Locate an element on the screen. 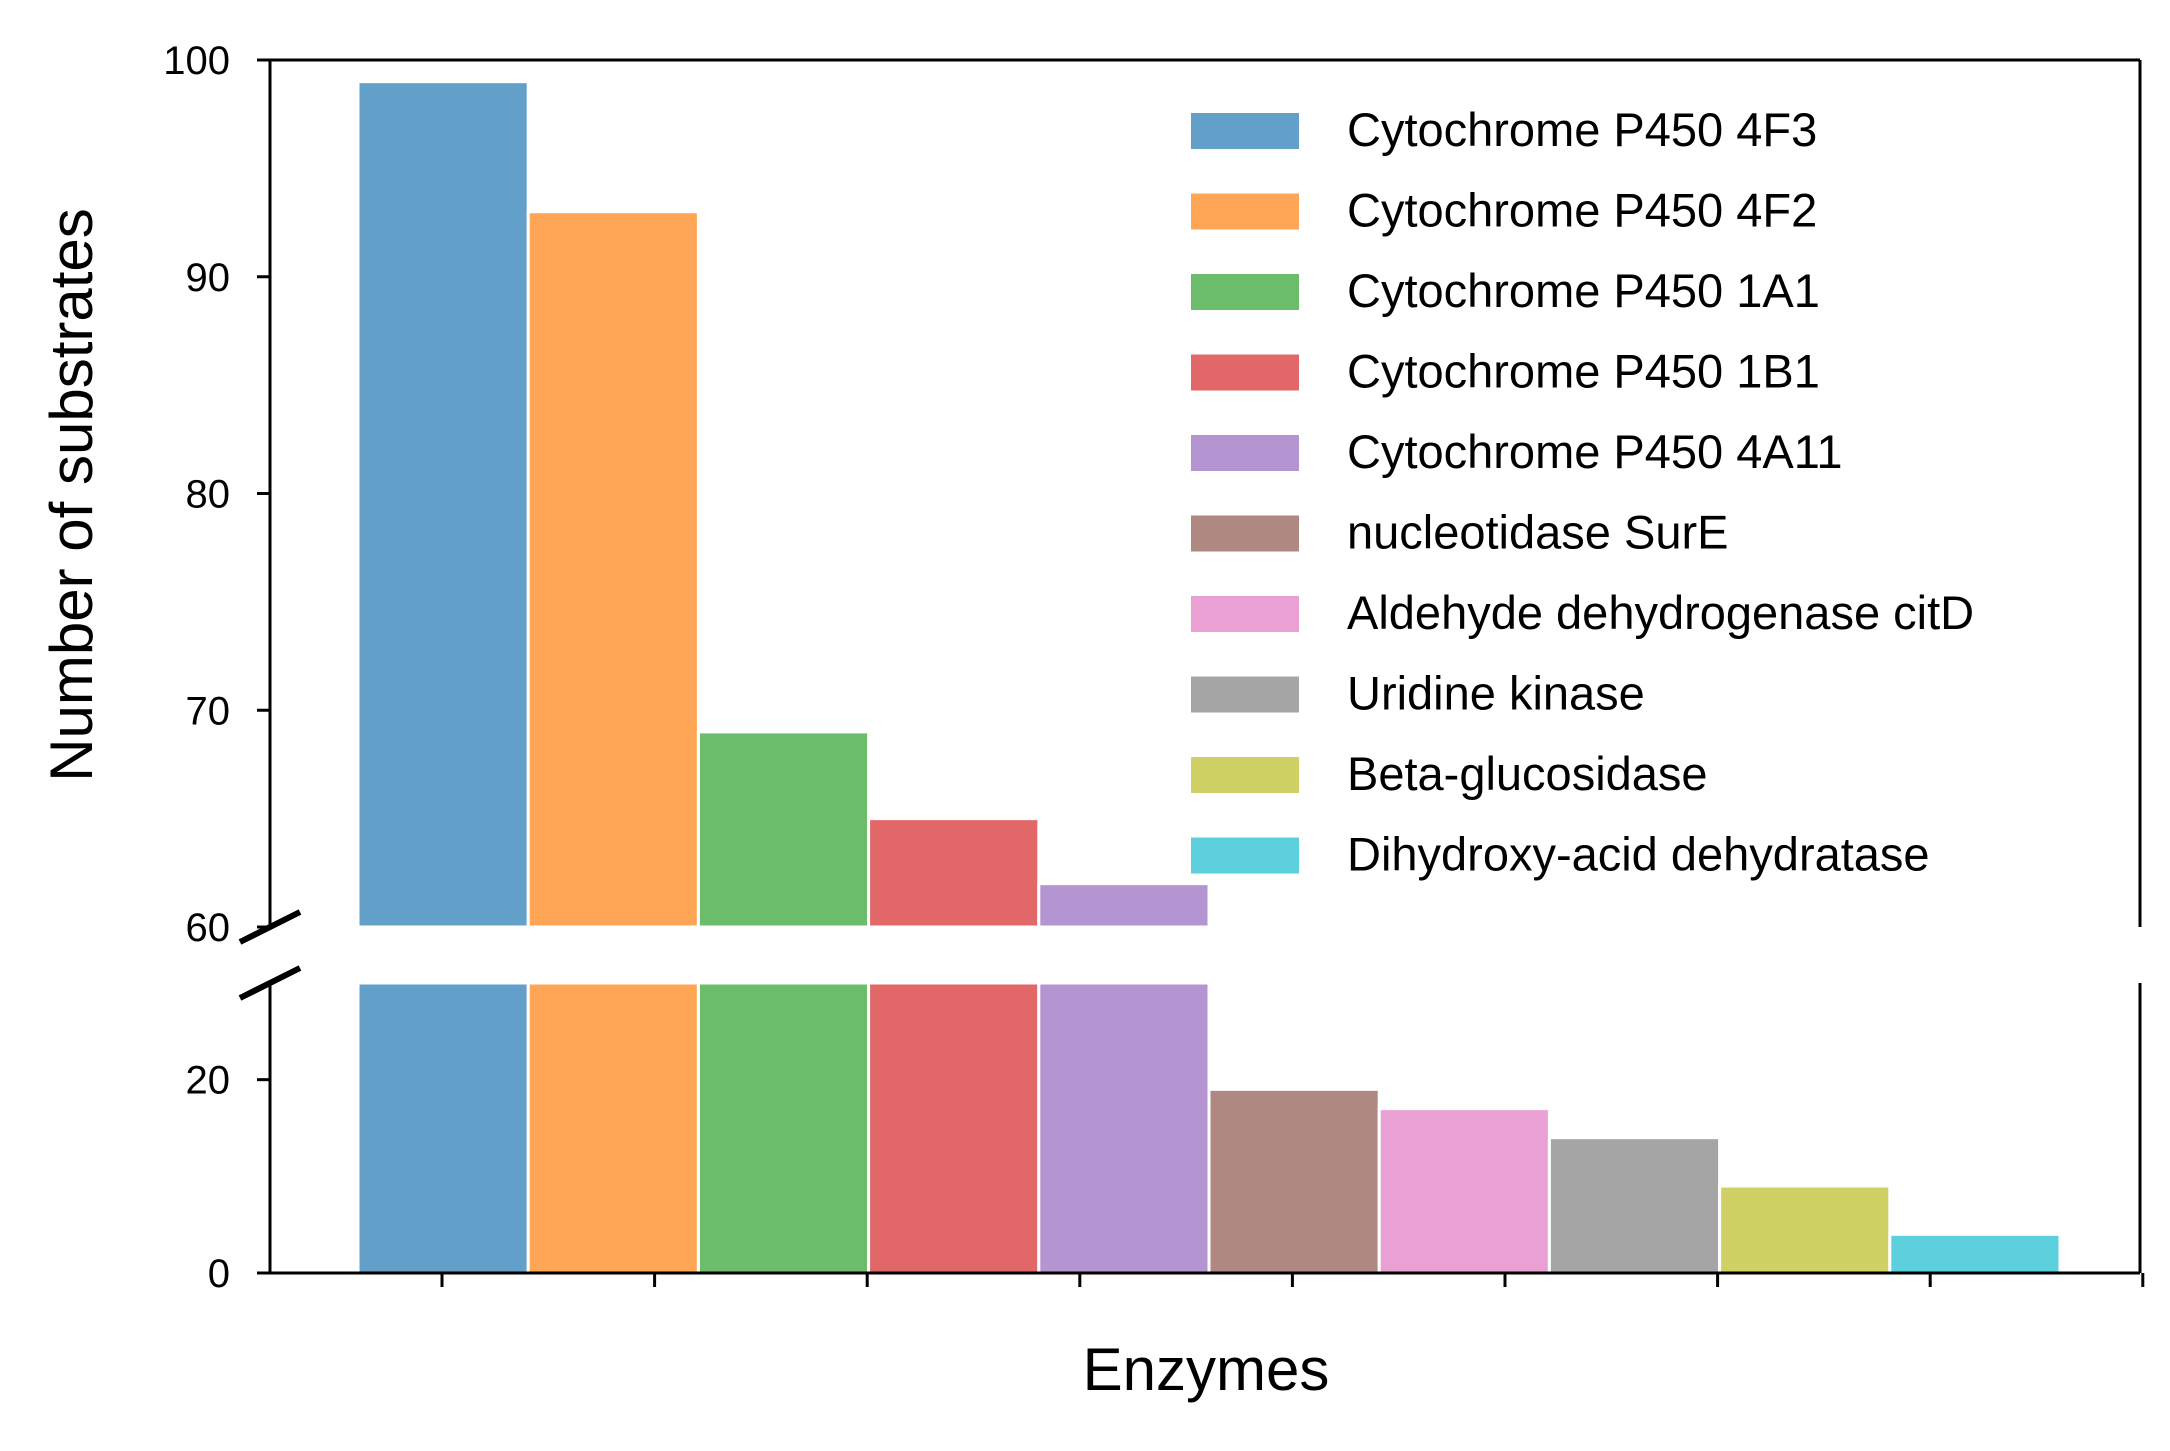 The width and height of the screenshot is (2170, 1451). legend-label-5: Cytochrome P450 4A11 is located at coordinates (1595, 451).